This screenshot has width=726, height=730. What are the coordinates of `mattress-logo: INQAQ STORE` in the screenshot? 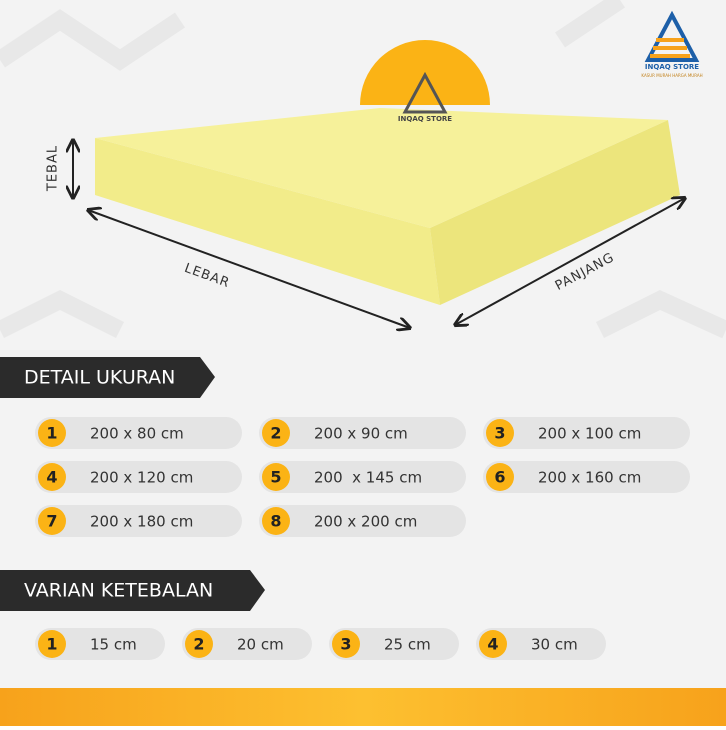 It's located at (425, 97).